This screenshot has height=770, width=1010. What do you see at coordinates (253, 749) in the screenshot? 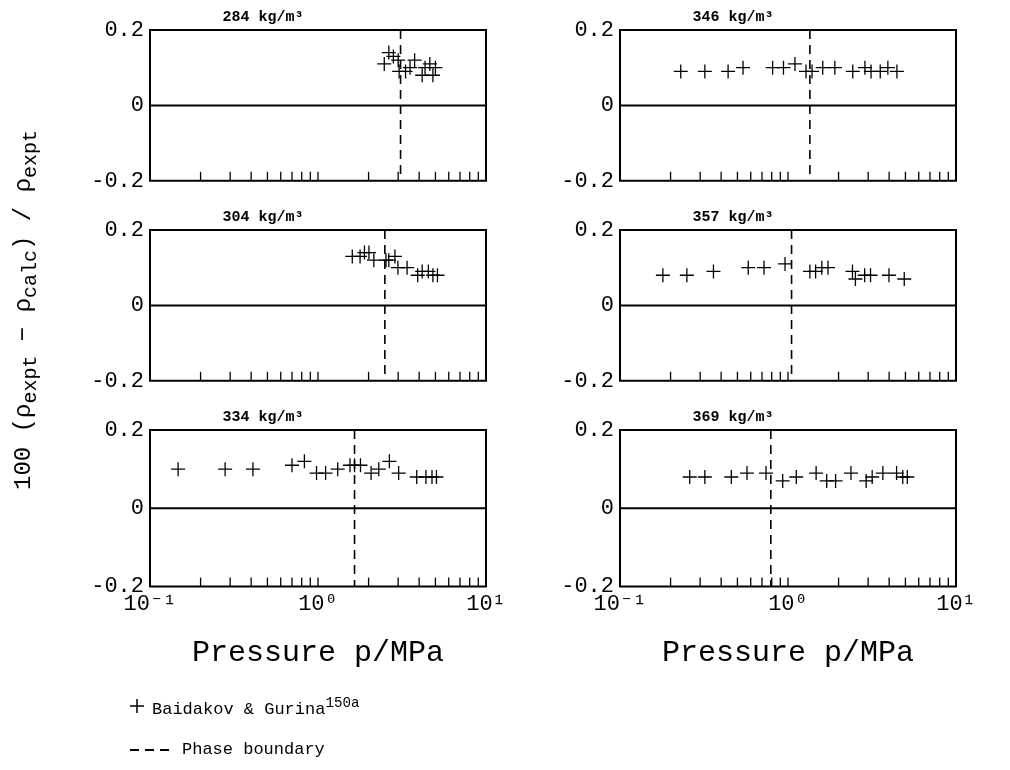
I see `legend-label: Phase boundary` at bounding box center [253, 749].